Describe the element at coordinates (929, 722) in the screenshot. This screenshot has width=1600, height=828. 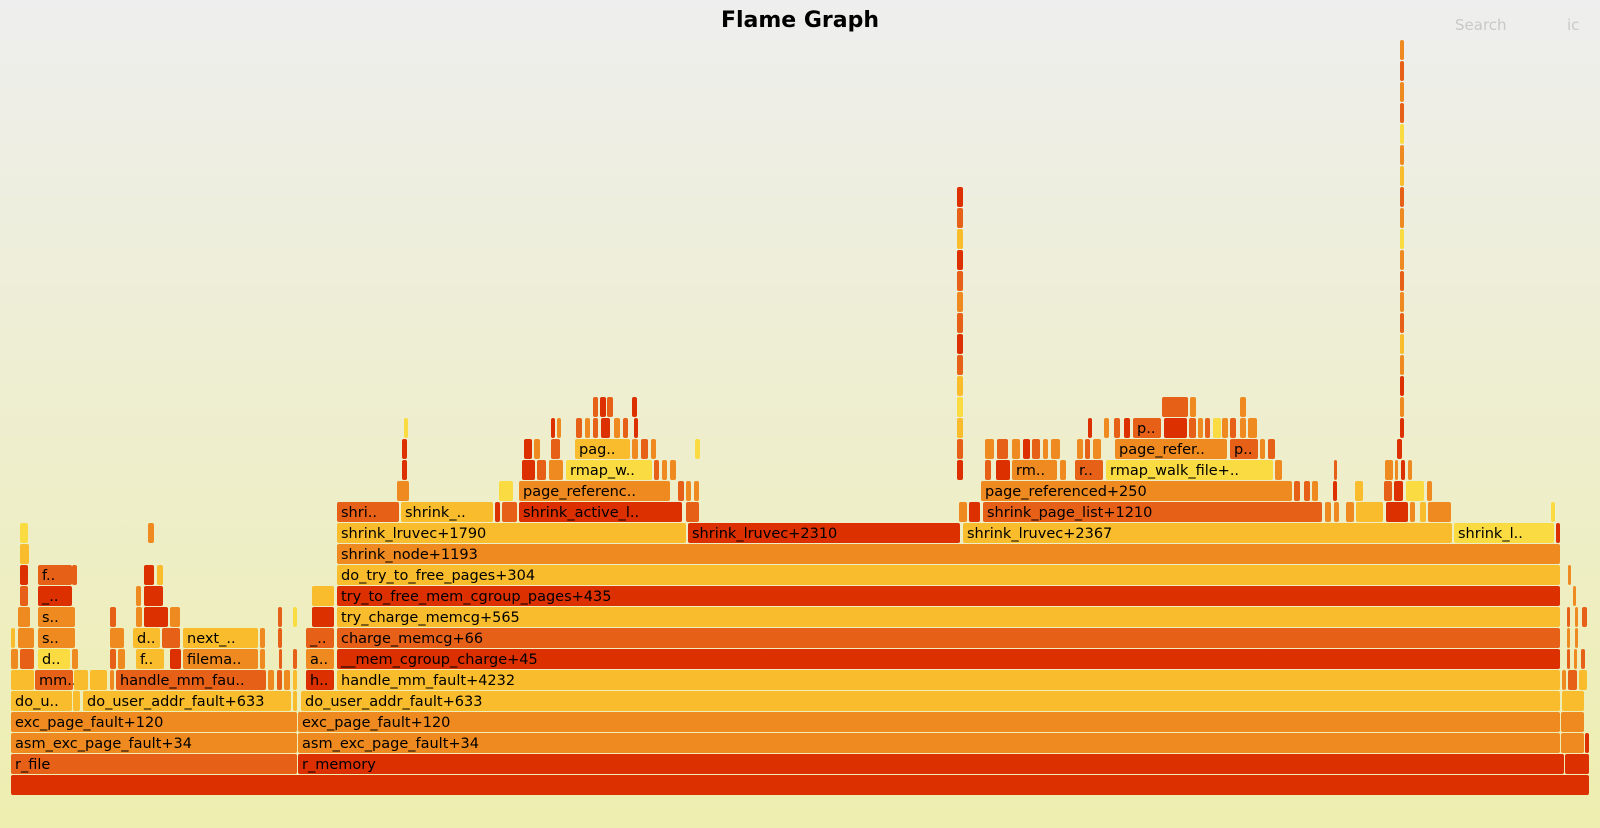
I see `frame-9: exc_page_fault+120` at that location.